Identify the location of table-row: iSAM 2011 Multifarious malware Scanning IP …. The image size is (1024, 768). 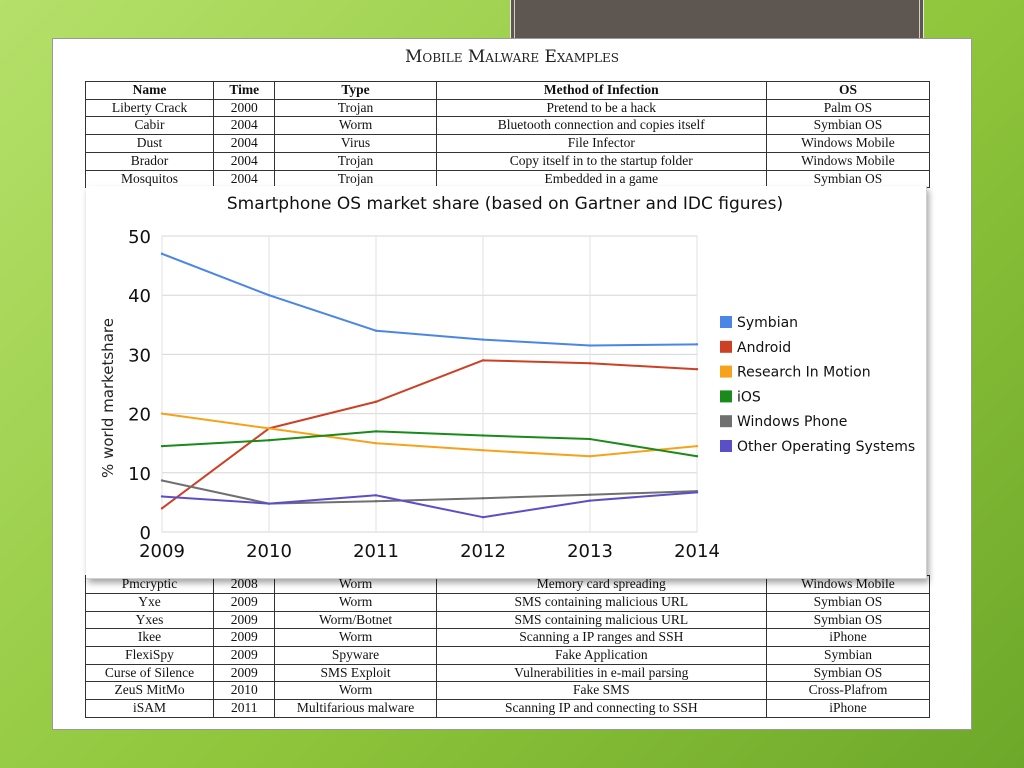
(507, 708).